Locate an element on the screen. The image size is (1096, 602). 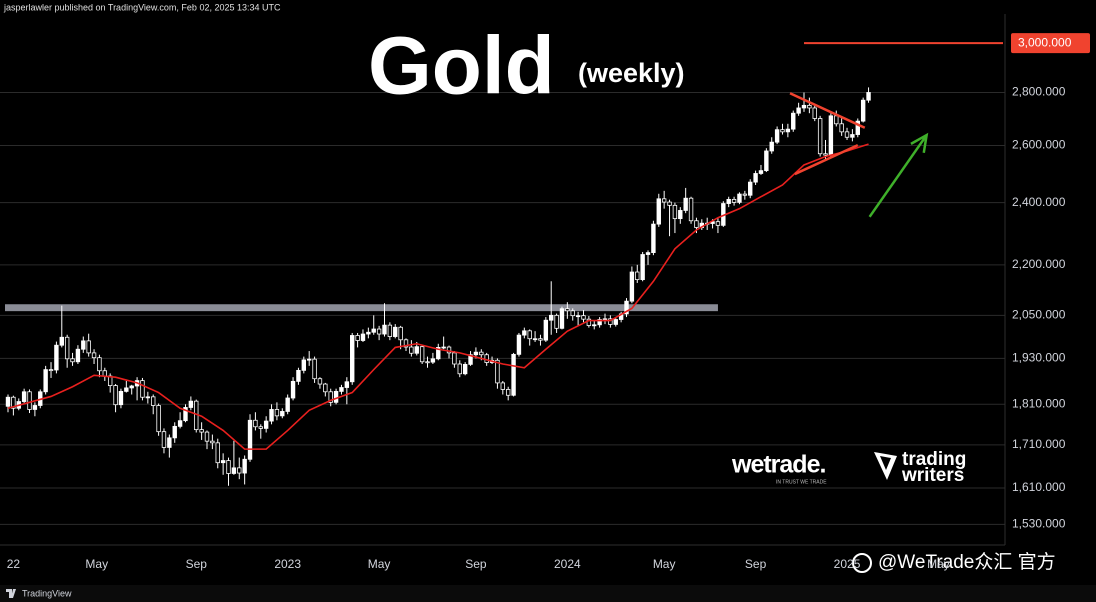
y-tick-label: 2,050.000 is located at coordinates (1039, 314).